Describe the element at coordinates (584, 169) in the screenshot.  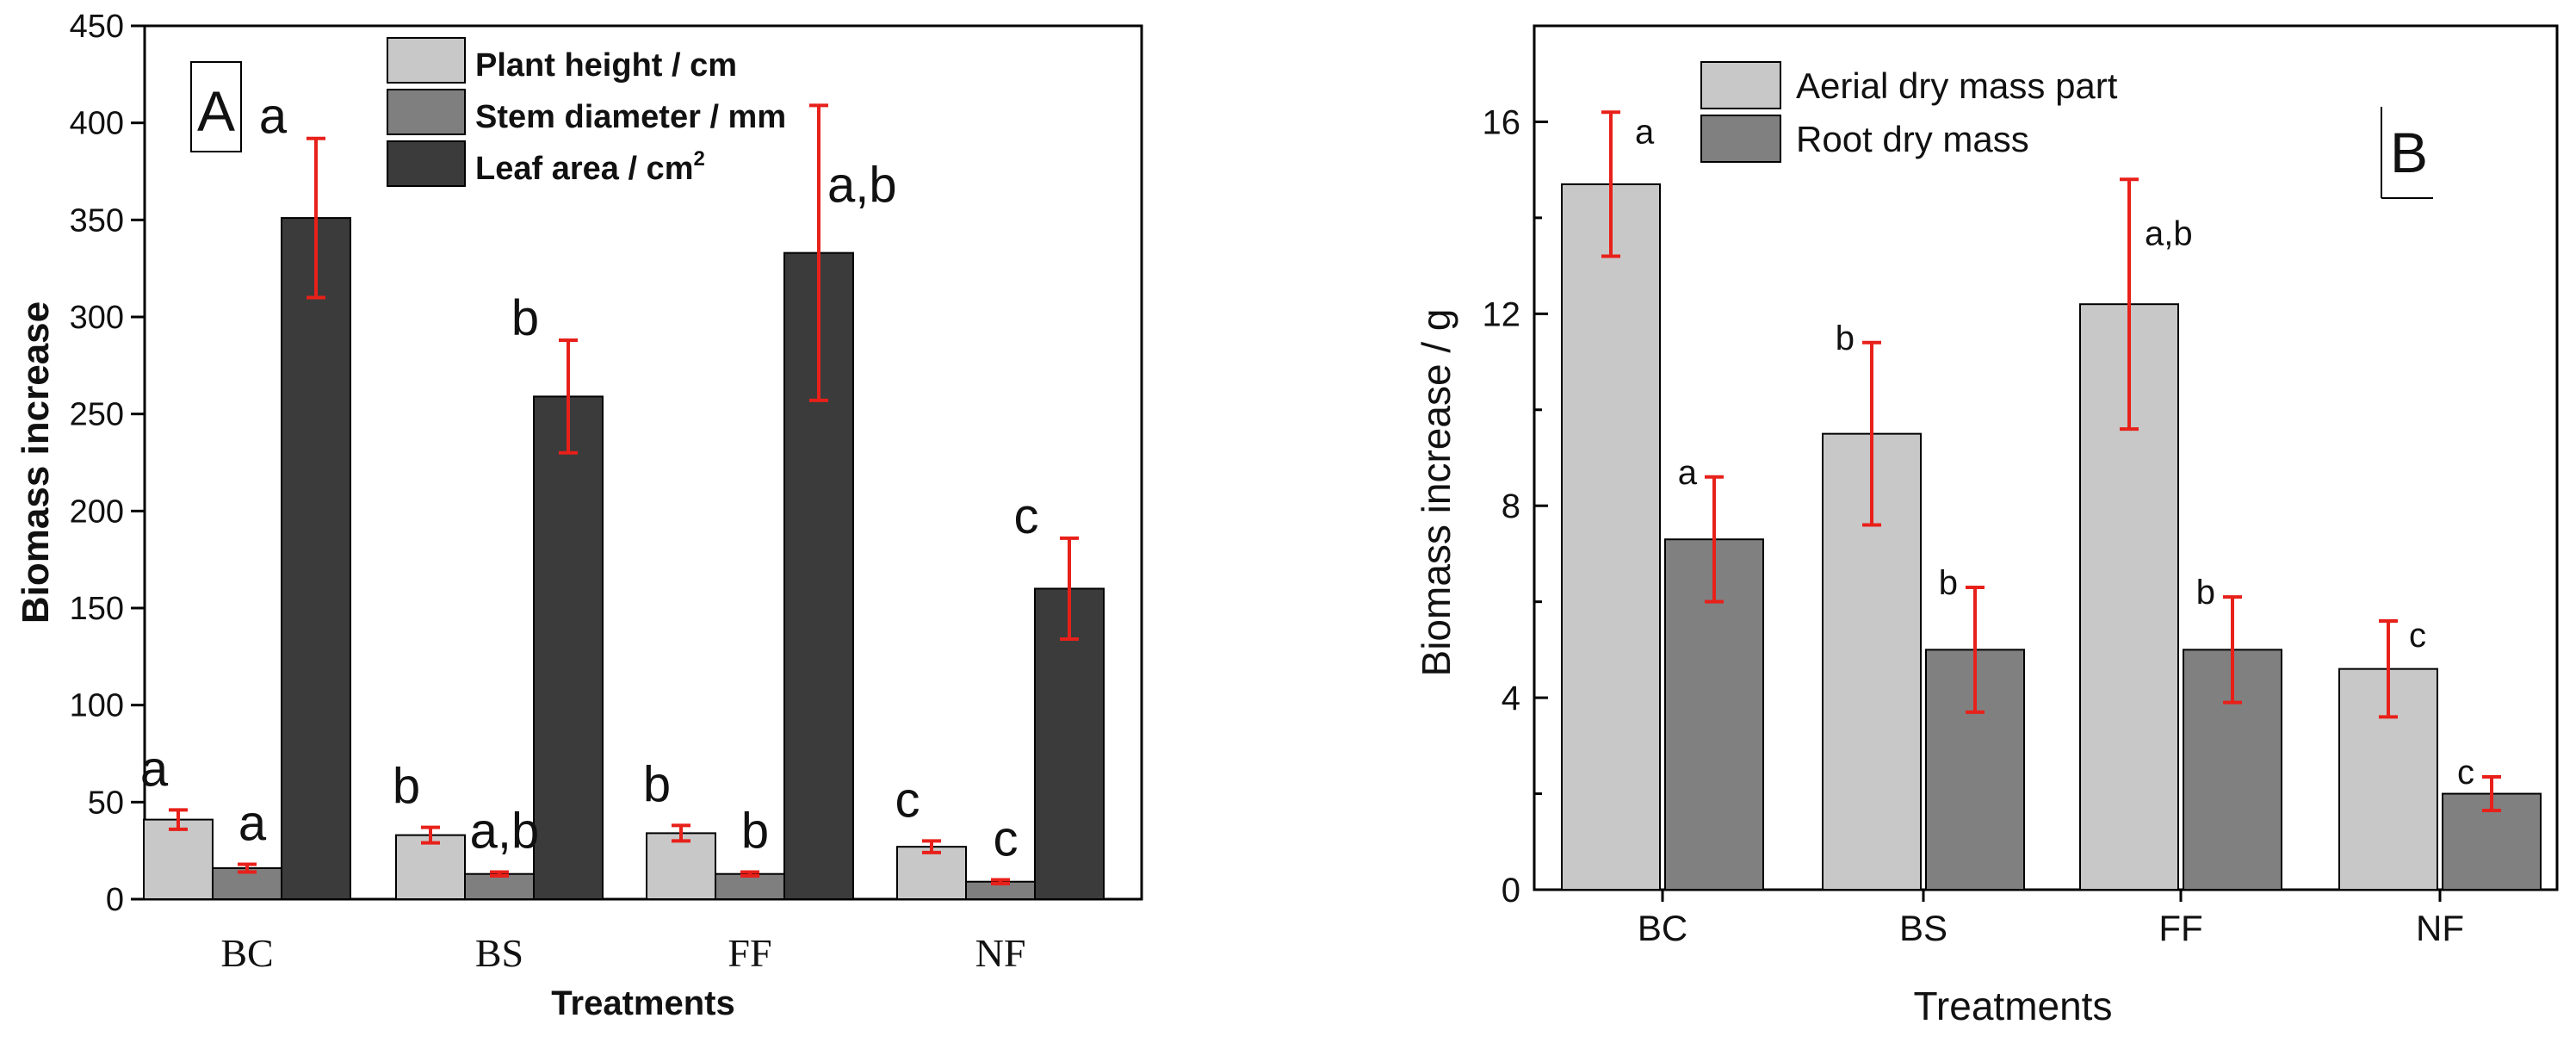
I see `legend-label-leaf-area-text: Leaf area / cm` at that location.